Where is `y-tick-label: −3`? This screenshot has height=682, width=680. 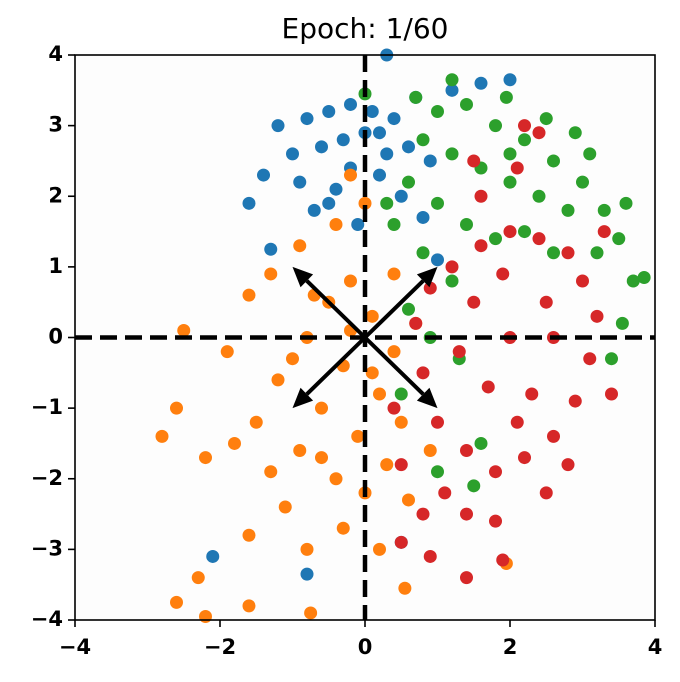
y-tick-label: −3 is located at coordinates (47, 548).